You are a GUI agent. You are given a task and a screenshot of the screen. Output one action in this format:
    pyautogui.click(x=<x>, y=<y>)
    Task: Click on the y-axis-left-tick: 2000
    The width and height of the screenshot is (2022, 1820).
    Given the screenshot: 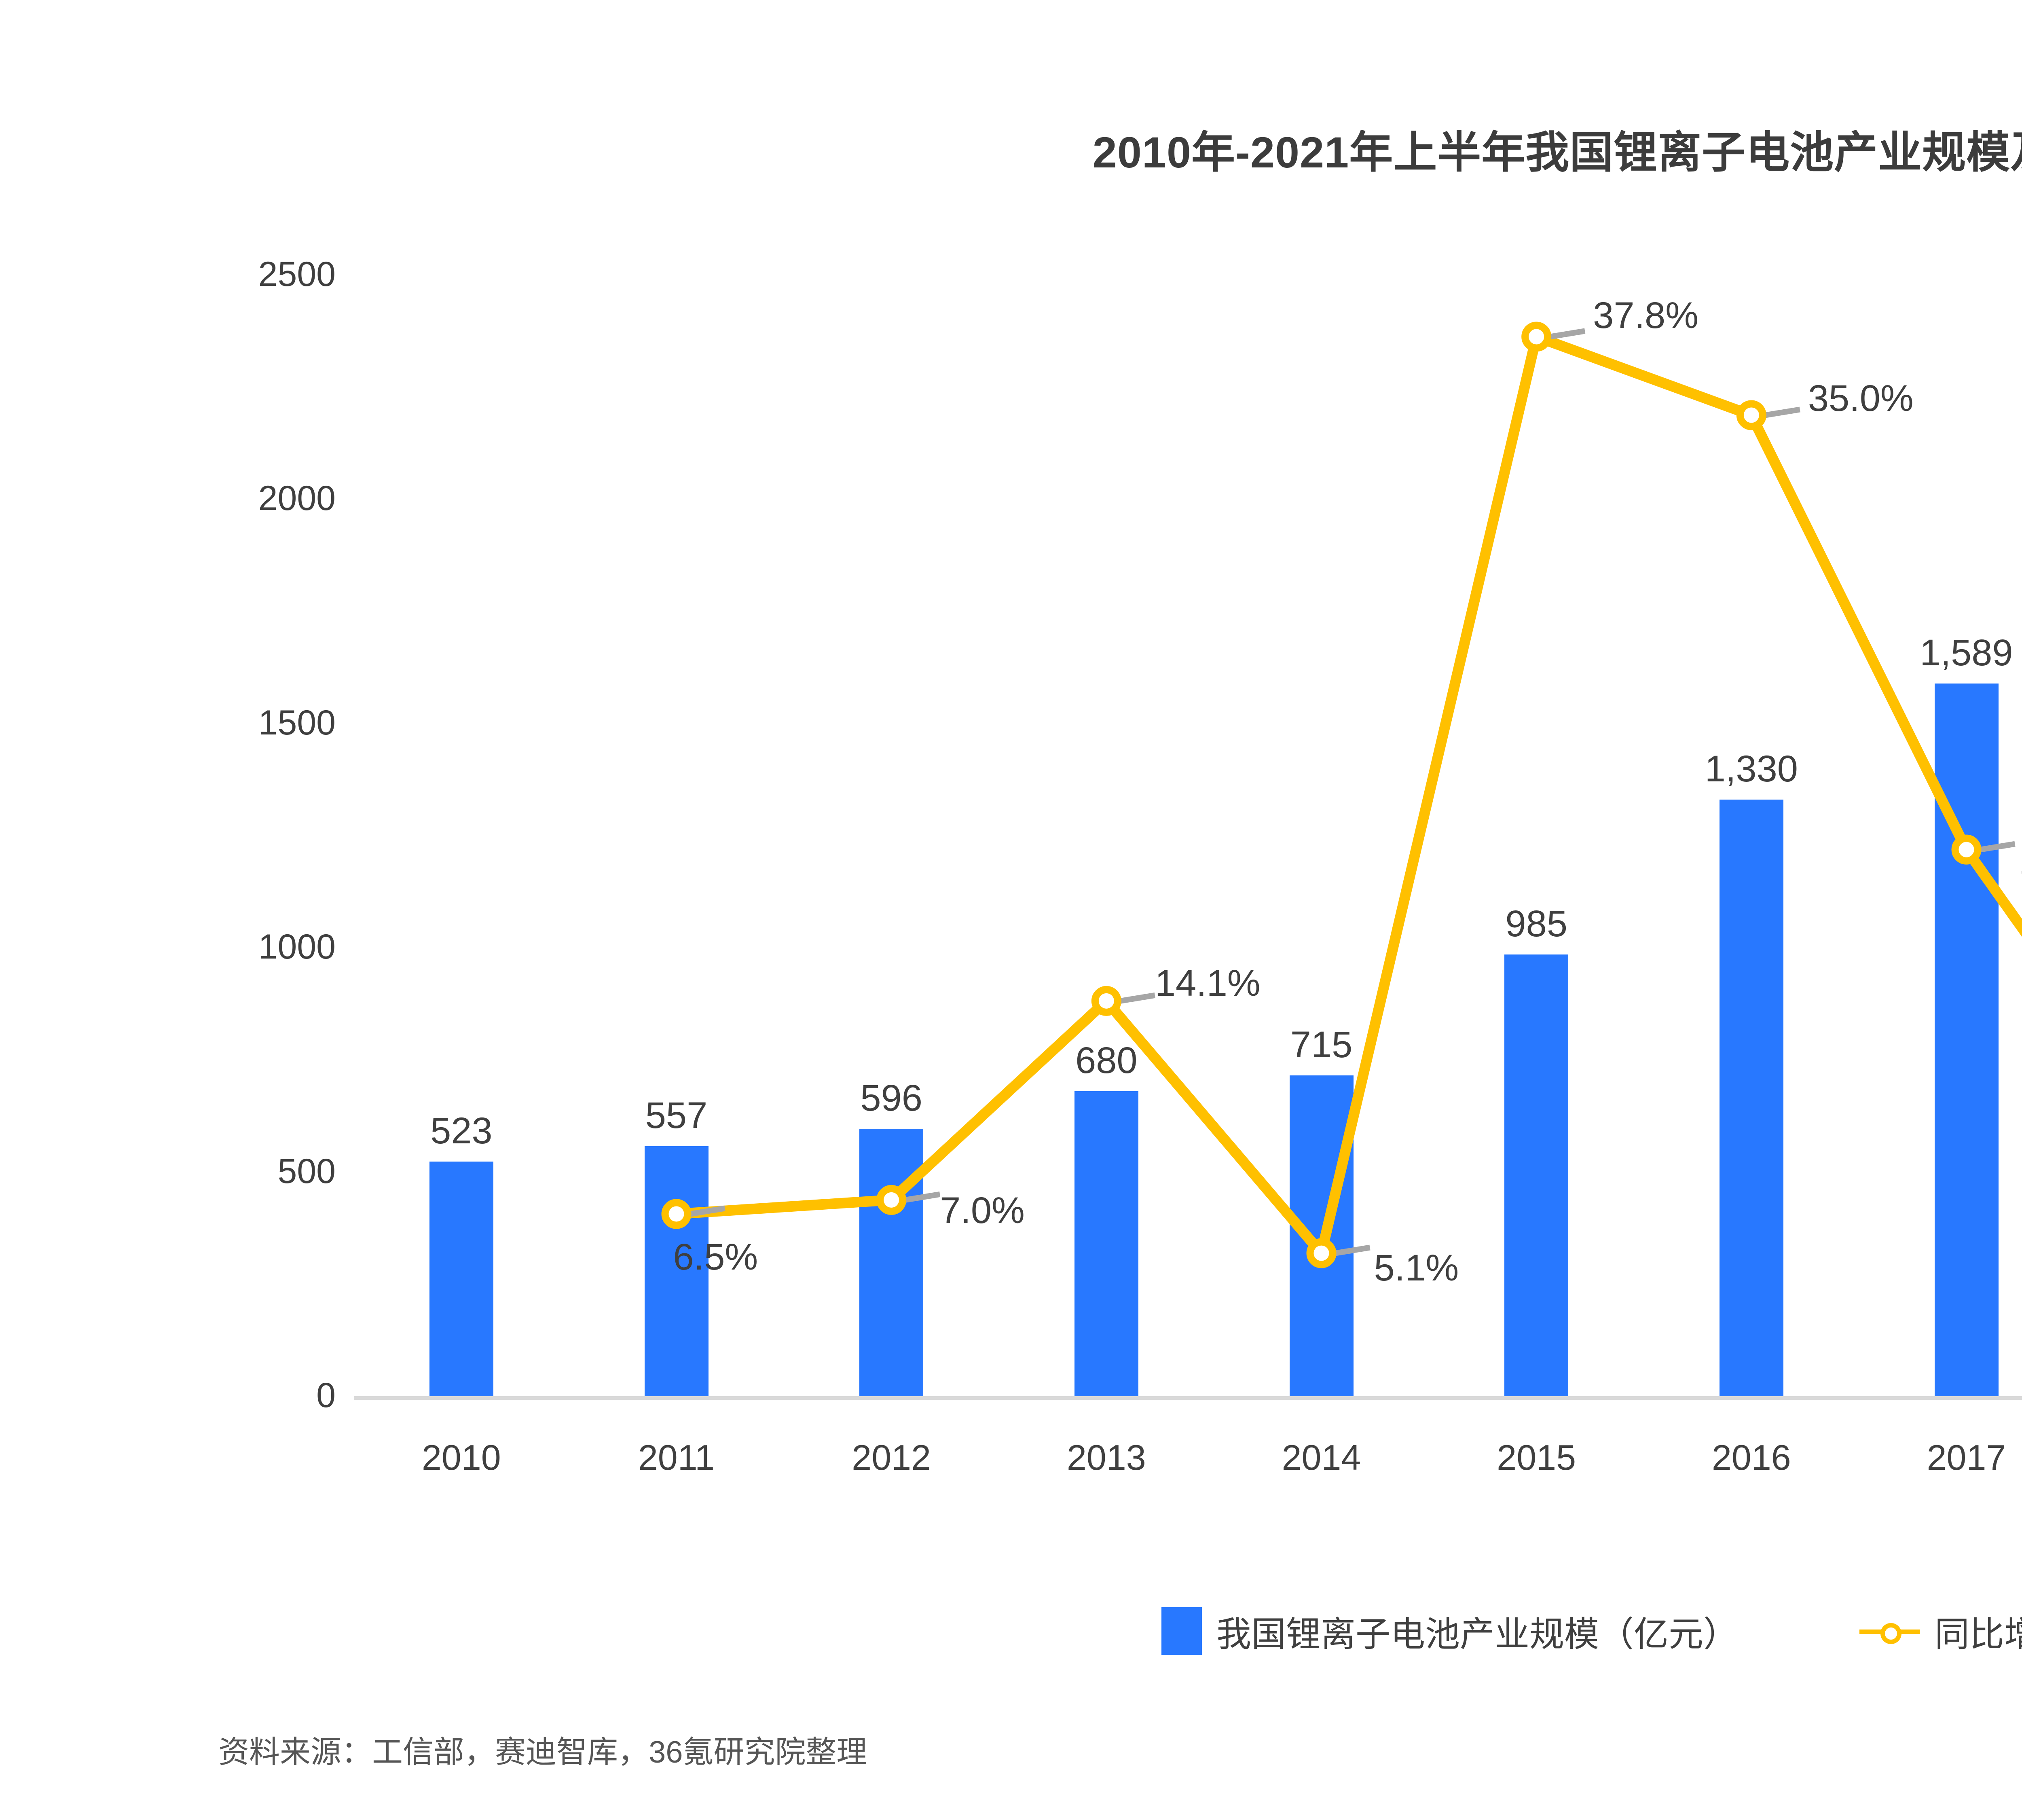 What is the action you would take?
    pyautogui.click(x=297, y=499)
    